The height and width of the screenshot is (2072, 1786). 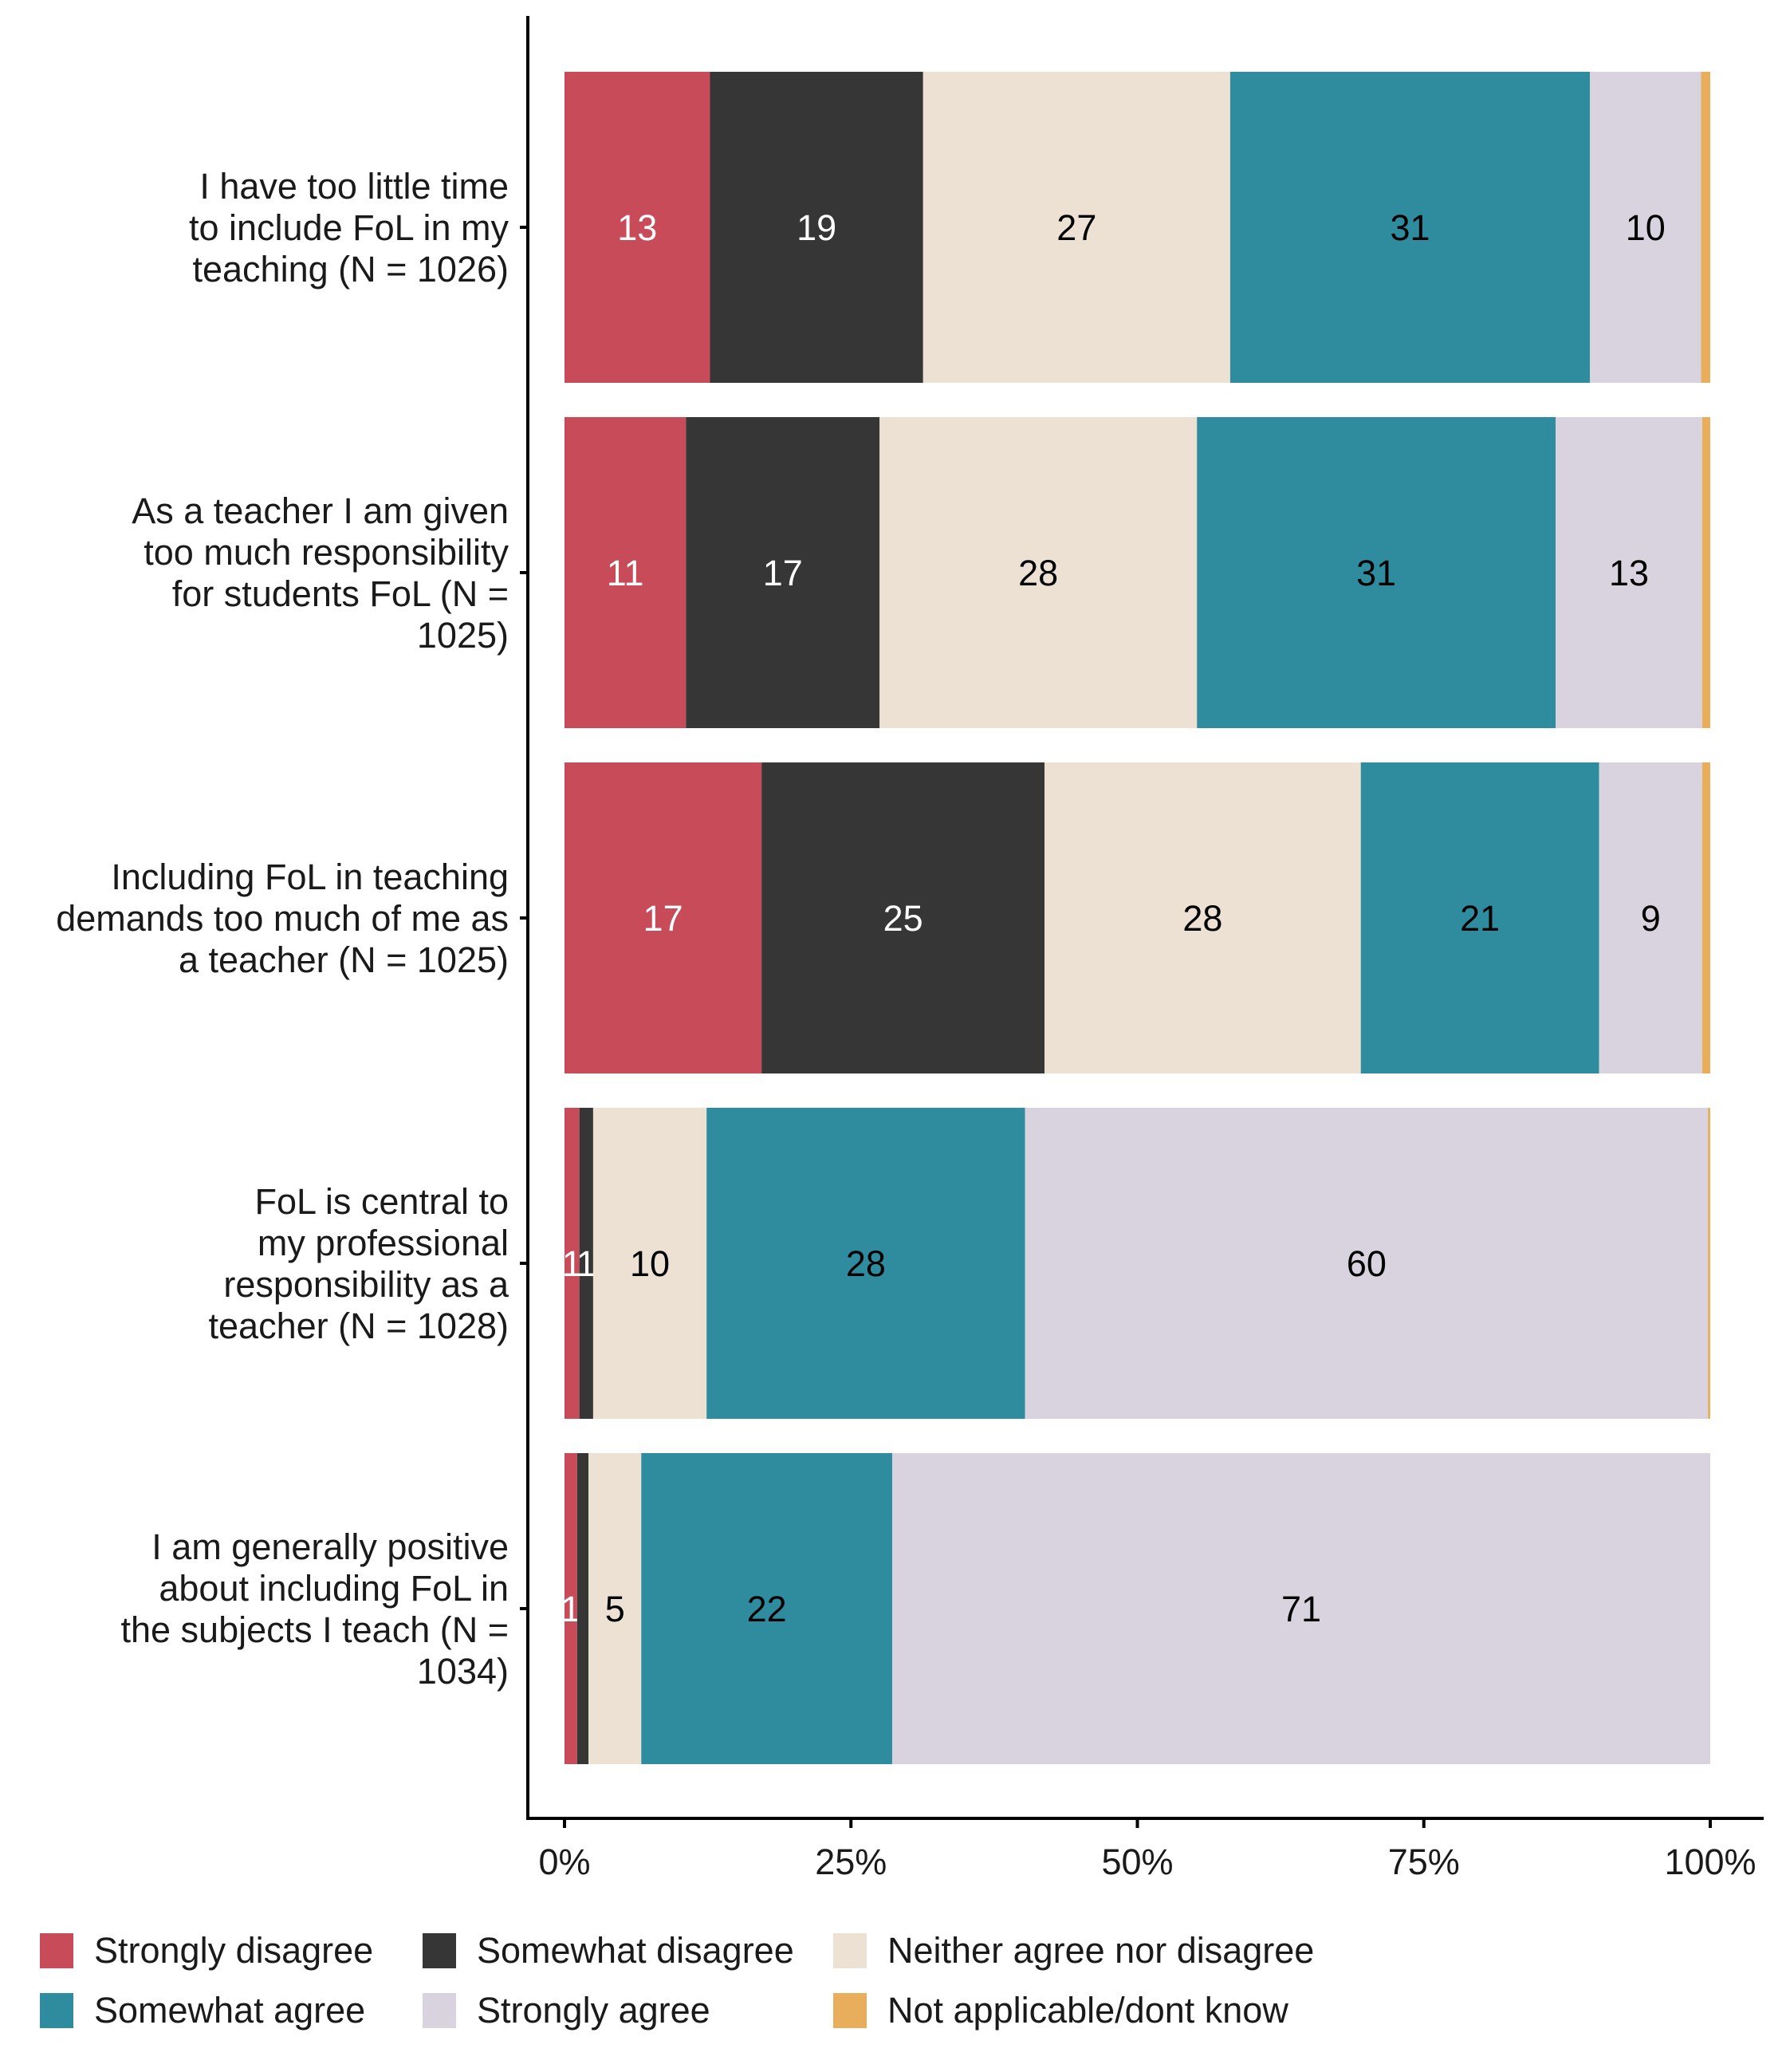 I want to click on x-axis: 0% 25% 50% 75% 100%, so click(x=1145, y=1849).